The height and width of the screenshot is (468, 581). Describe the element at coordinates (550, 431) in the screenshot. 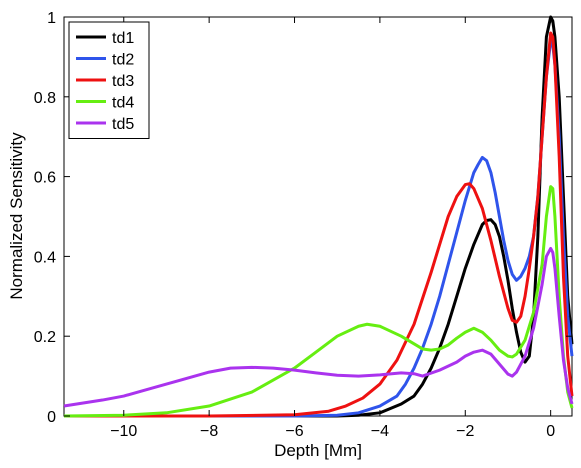

I see `x-tick-label: 0` at that location.